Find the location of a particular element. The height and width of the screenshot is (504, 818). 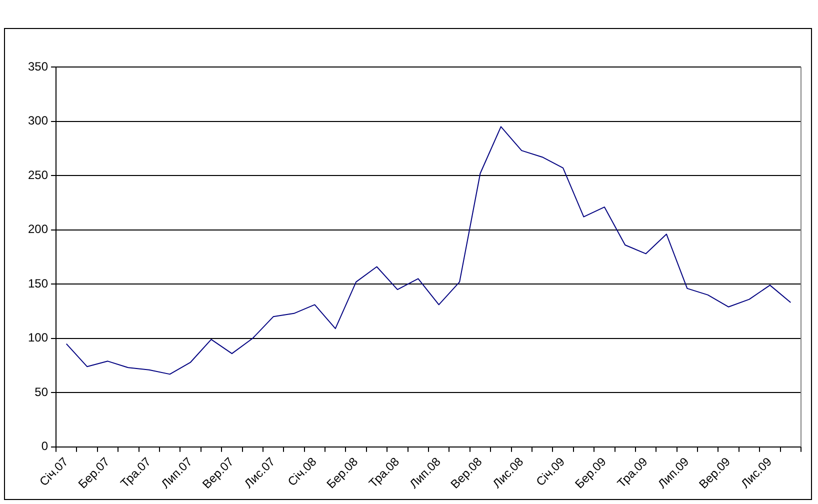

y-tick-label: 250 is located at coordinates (38, 175).